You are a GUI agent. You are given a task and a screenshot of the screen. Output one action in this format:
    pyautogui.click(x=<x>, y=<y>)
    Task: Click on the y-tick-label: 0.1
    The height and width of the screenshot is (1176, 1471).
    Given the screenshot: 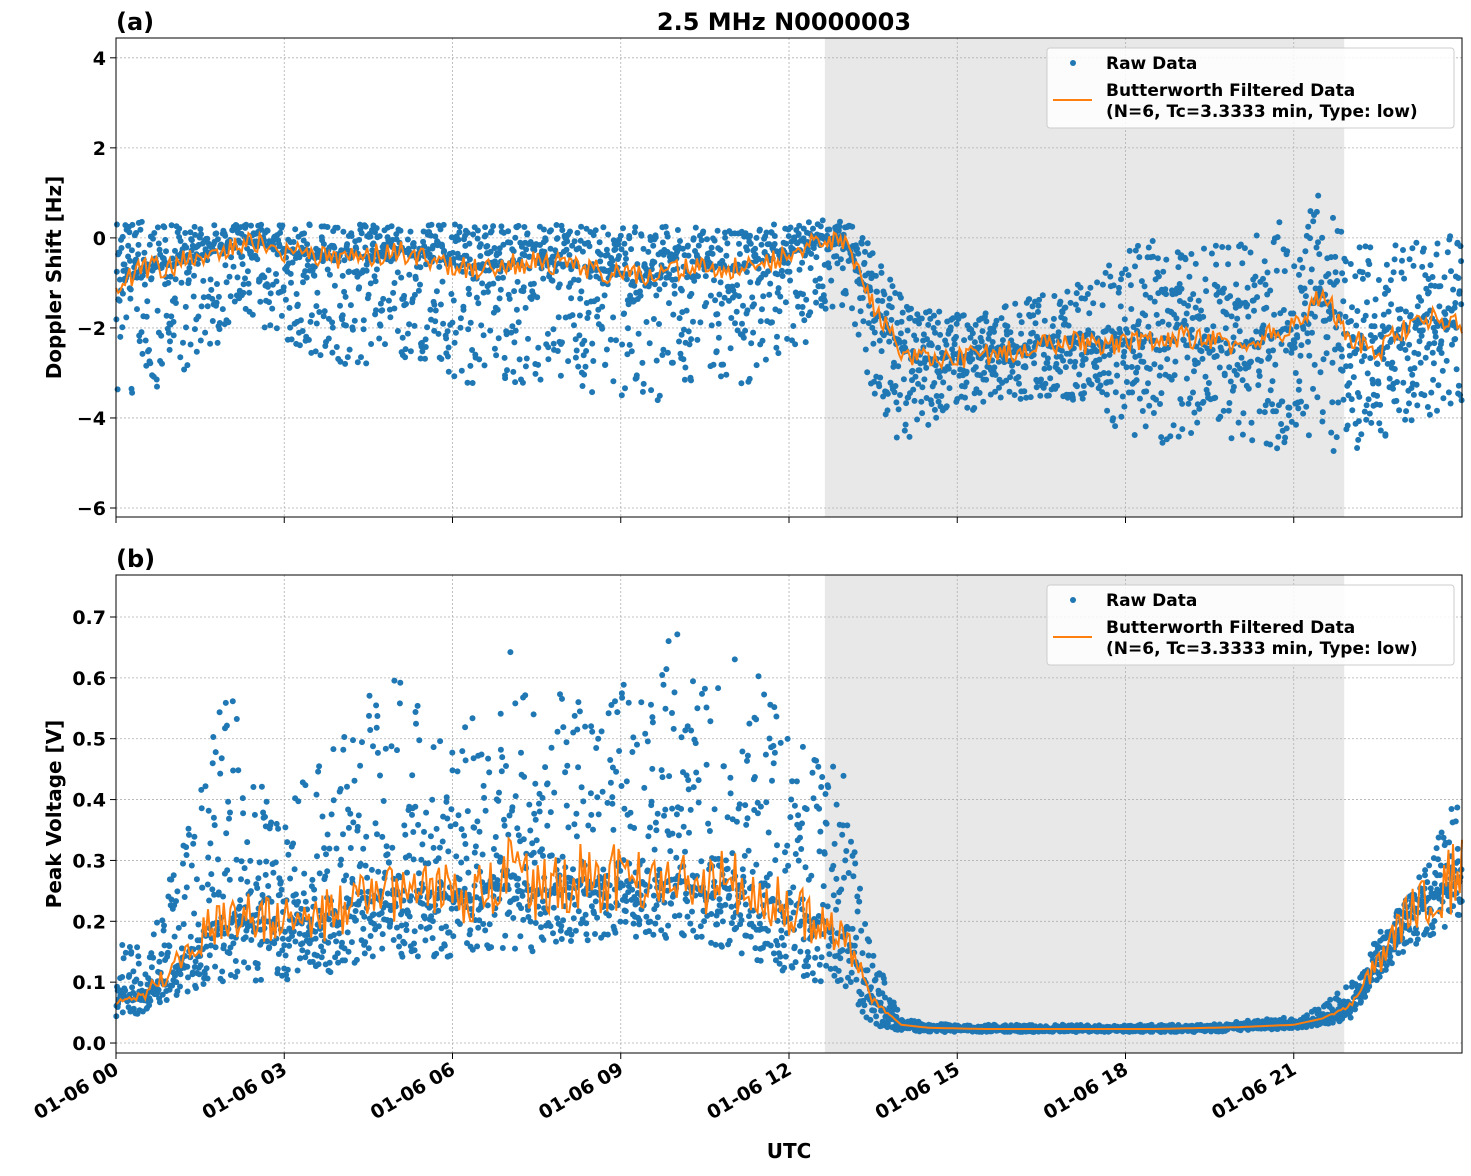 What is the action you would take?
    pyautogui.click(x=89, y=983)
    